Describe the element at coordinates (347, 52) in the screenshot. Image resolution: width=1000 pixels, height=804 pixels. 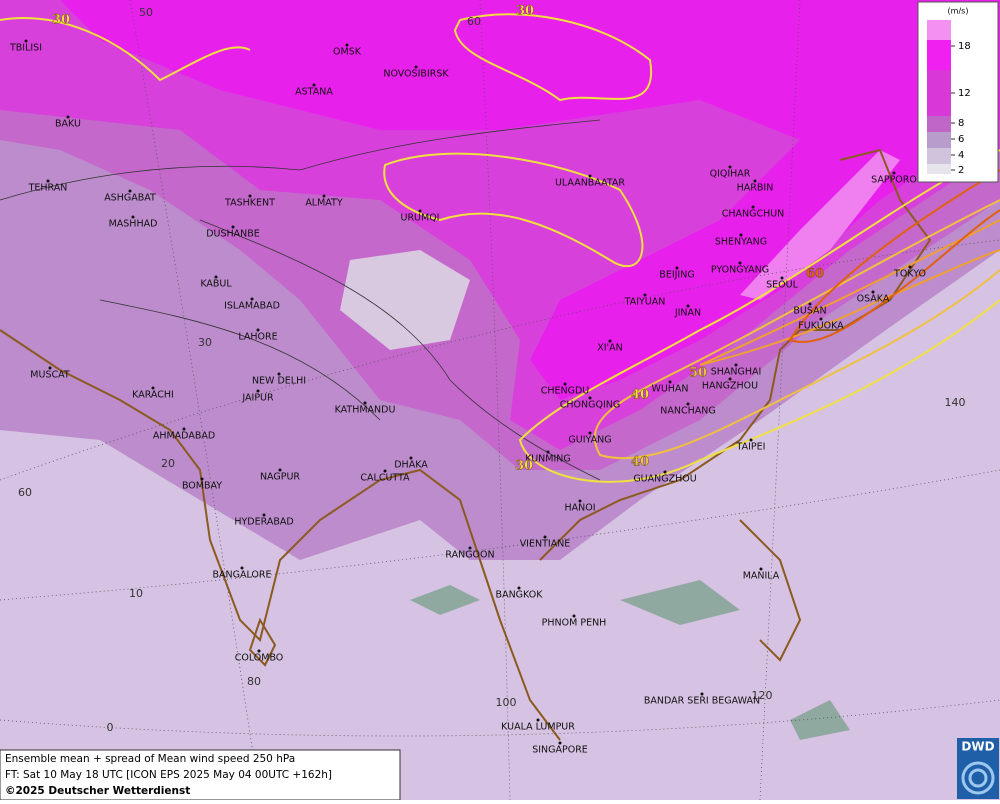
I see `city-label: OMSK` at that location.